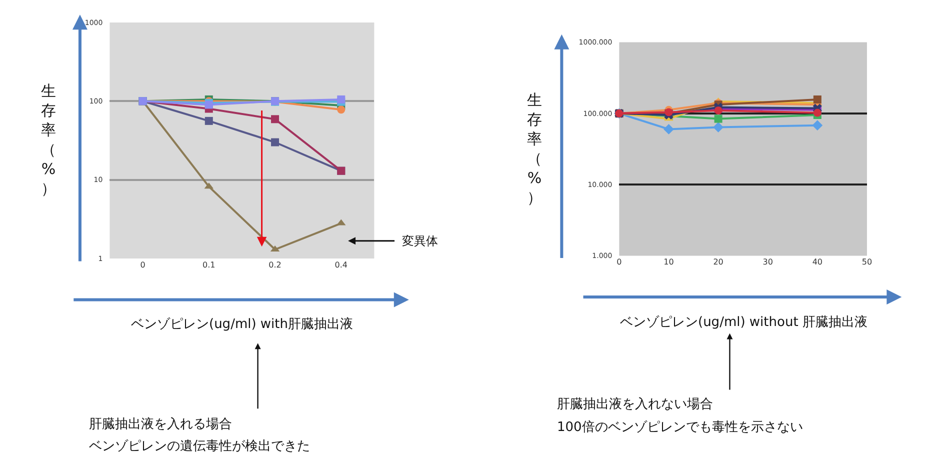 This screenshot has width=936, height=469. Describe the element at coordinates (680, 427) in the screenshot. I see `text: 100倍のベンゾピレンでも毒性を示さない` at that location.